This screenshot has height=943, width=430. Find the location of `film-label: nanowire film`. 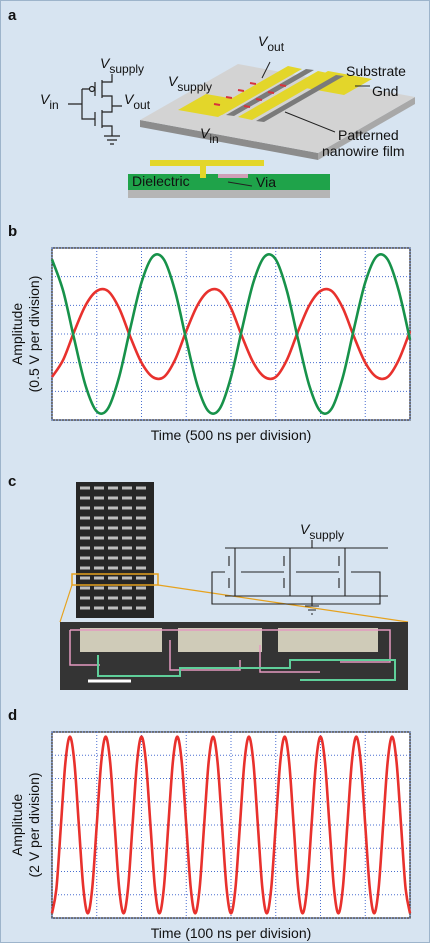

film-label: nanowire film is located at coordinates (363, 151).